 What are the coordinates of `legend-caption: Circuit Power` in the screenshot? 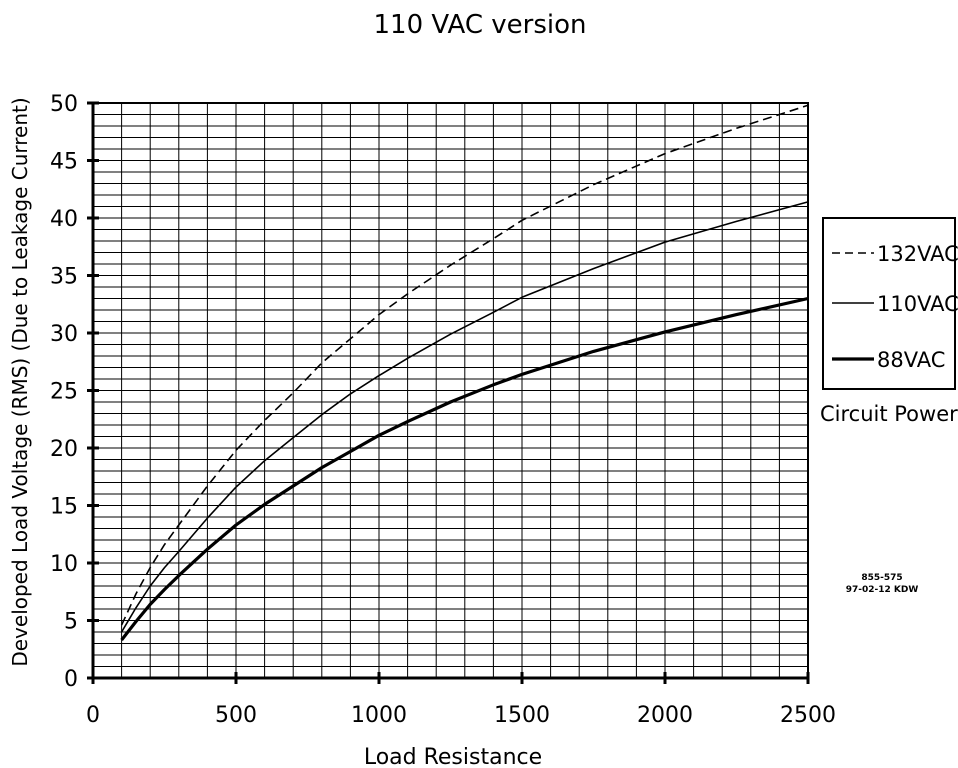 It's located at (889, 414).